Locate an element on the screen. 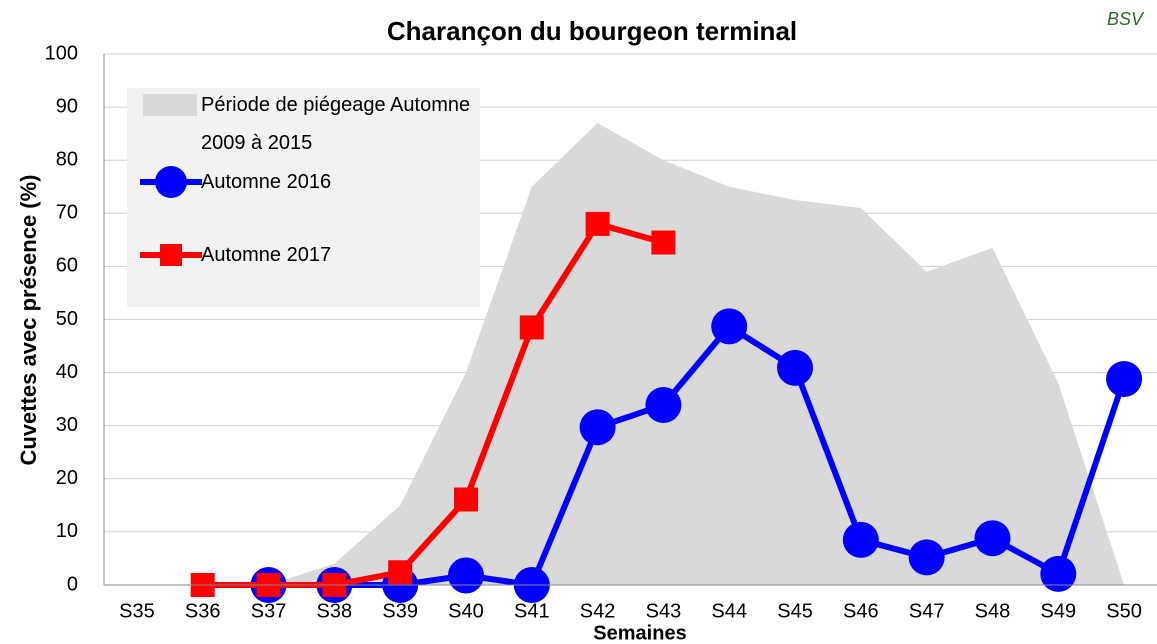 The height and width of the screenshot is (644, 1157). x-tick-label: S35 is located at coordinates (137, 611).